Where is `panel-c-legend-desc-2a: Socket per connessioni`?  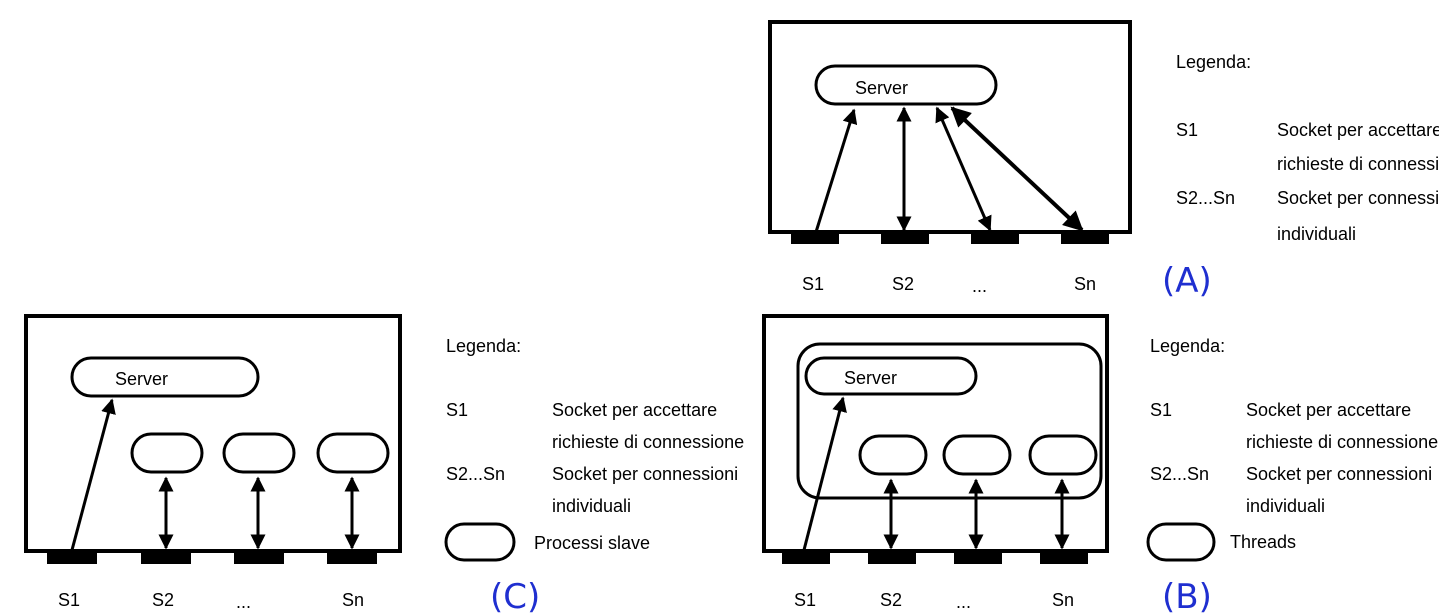 panel-c-legend-desc-2a: Socket per connessioni is located at coordinates (645, 474).